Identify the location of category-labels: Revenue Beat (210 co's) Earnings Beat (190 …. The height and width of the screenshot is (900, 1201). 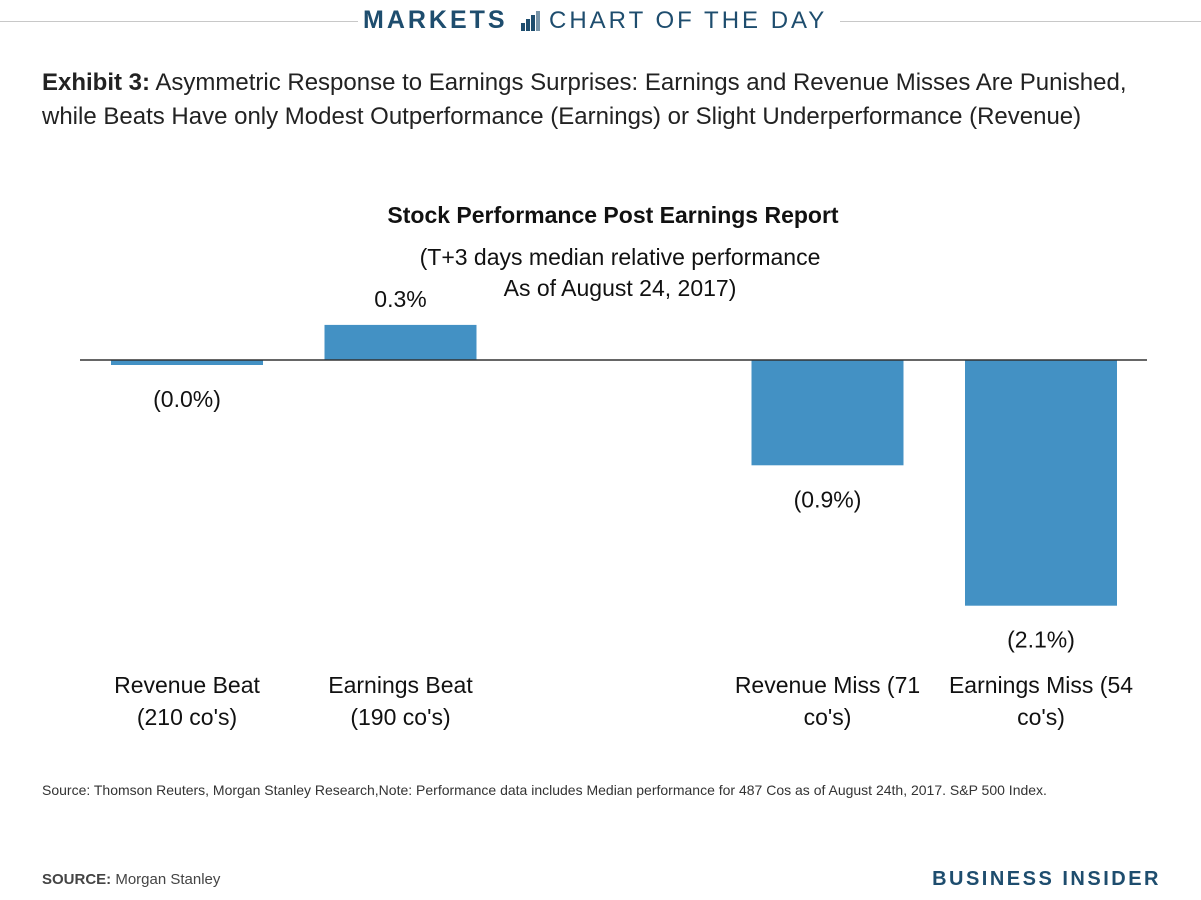
(623, 701).